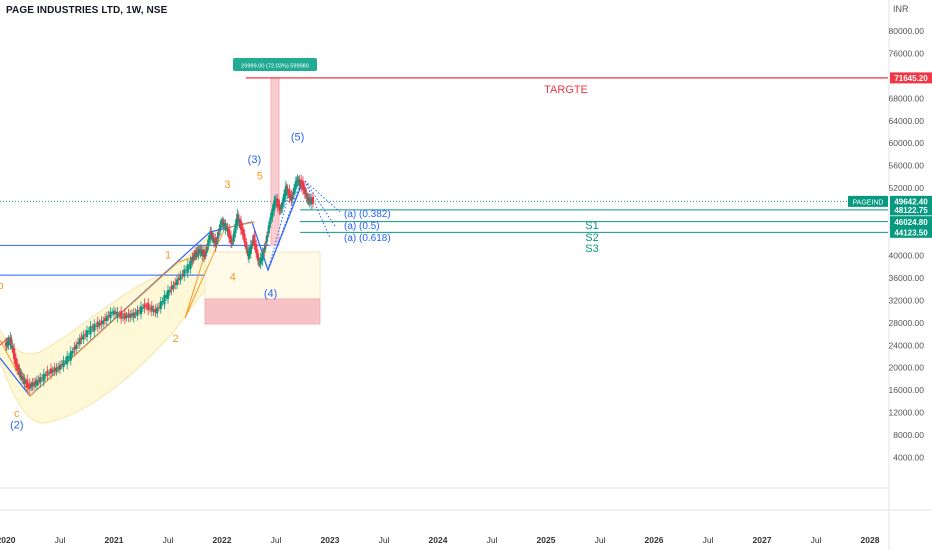 The image size is (932, 555). Describe the element at coordinates (16, 425) in the screenshot. I see `wave-label-blue: (2)` at that location.